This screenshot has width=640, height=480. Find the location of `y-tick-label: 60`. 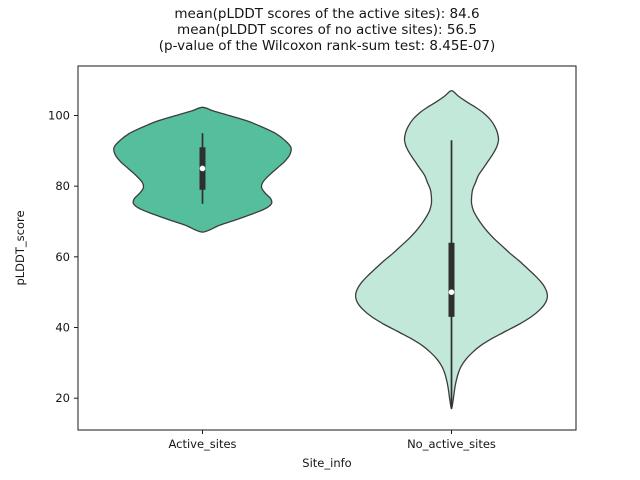

y-tick-label: 60 is located at coordinates (62, 257).